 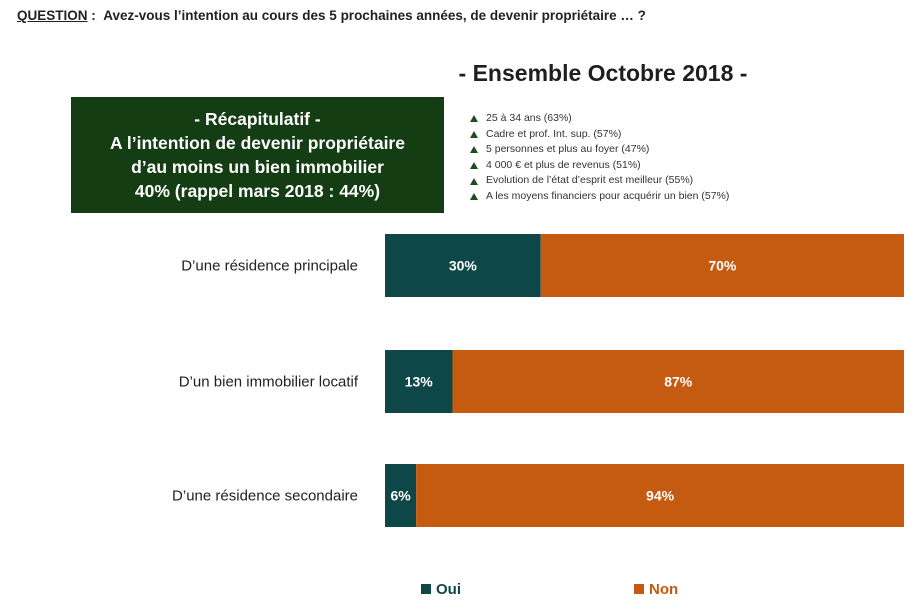 I want to click on profile-item: 4 000 € et plus de revenus (51%), so click(x=599, y=166).